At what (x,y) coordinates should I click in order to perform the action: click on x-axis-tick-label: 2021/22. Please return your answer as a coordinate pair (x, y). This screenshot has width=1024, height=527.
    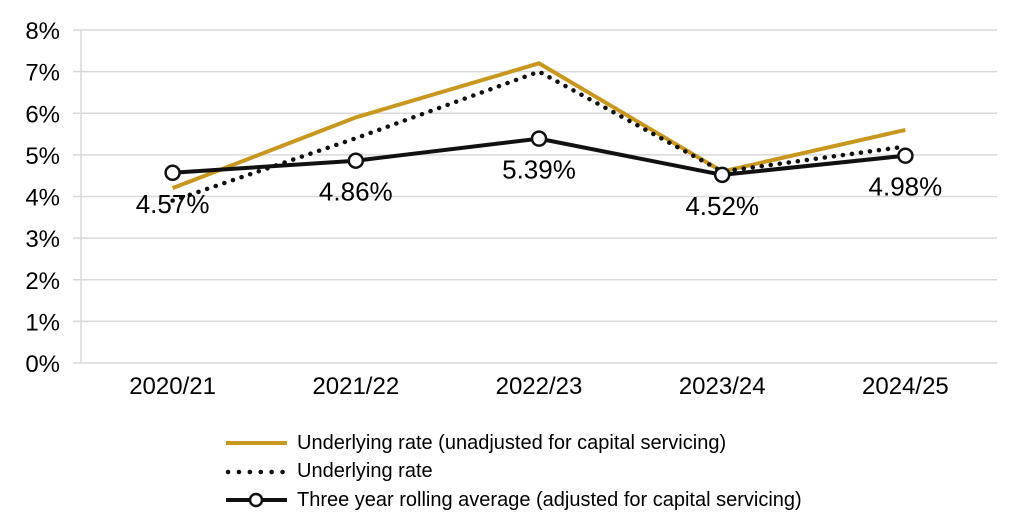
    Looking at the image, I should click on (355, 386).